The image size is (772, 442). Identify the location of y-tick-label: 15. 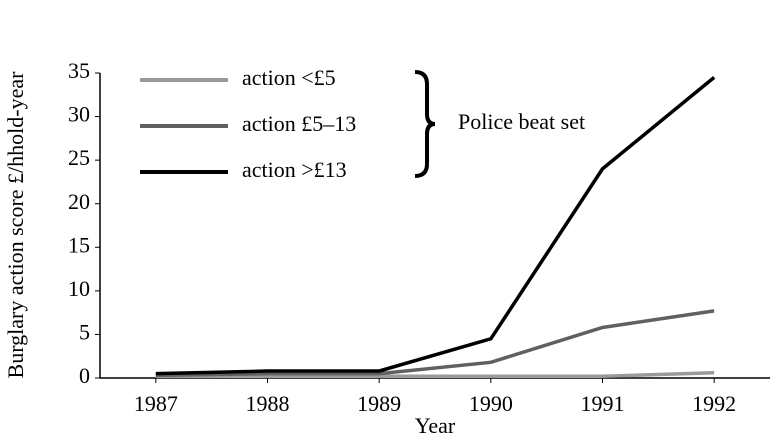
(79, 244).